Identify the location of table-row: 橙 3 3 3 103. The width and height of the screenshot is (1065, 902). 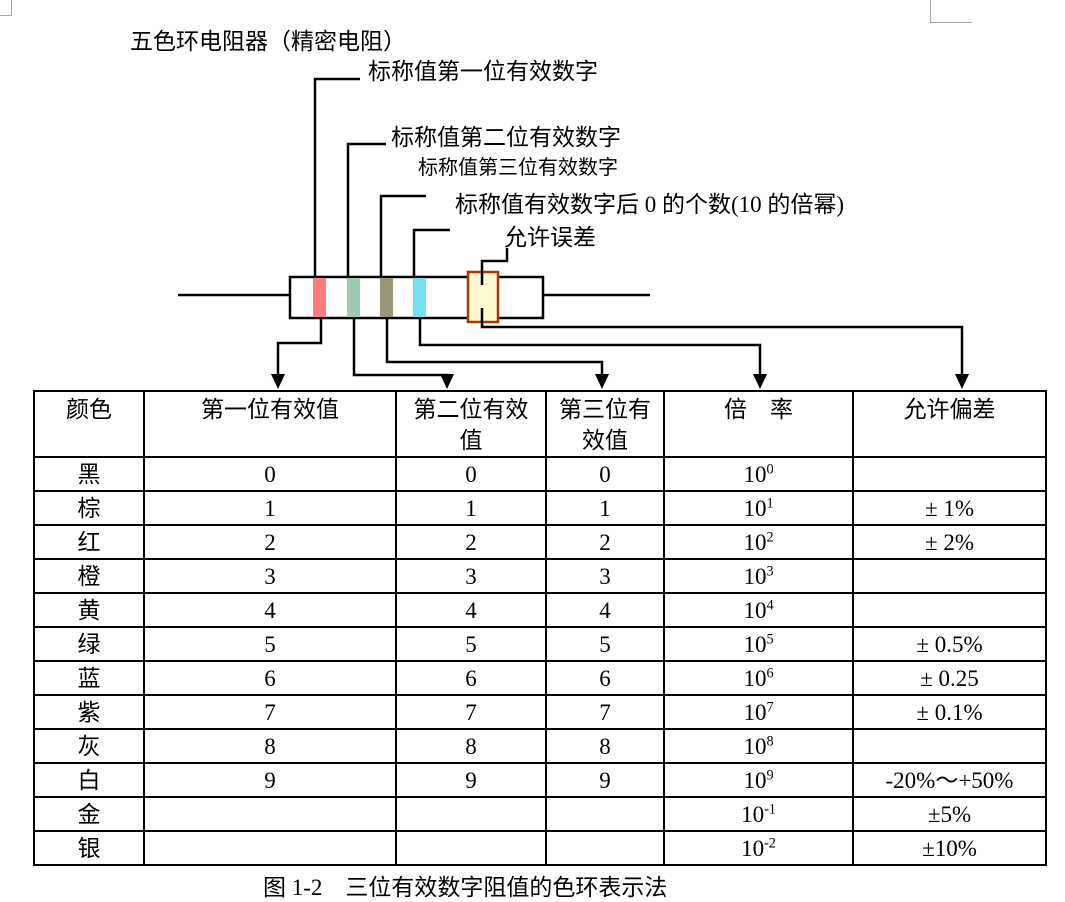
(540, 576).